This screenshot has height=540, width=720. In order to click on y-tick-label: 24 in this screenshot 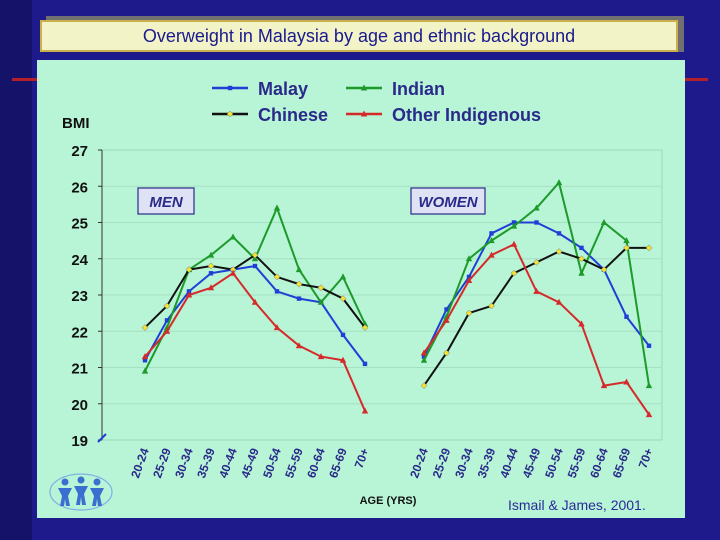, I will do `click(79, 260)`.